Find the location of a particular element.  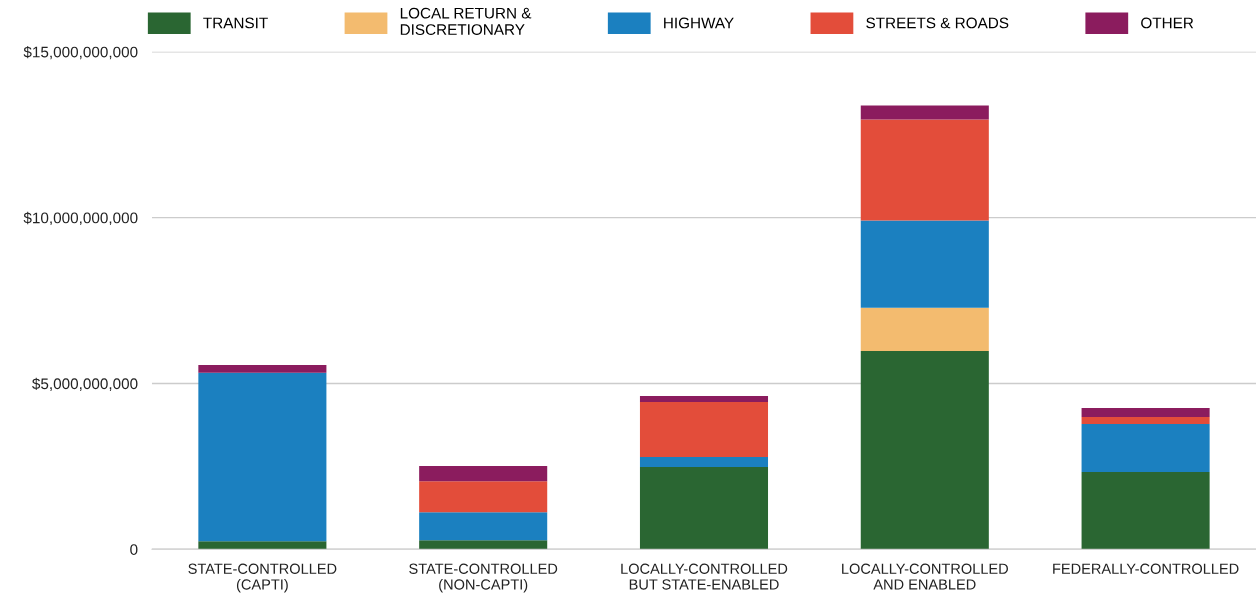

y-tick-label: $10,000,000,000 is located at coordinates (80, 218).